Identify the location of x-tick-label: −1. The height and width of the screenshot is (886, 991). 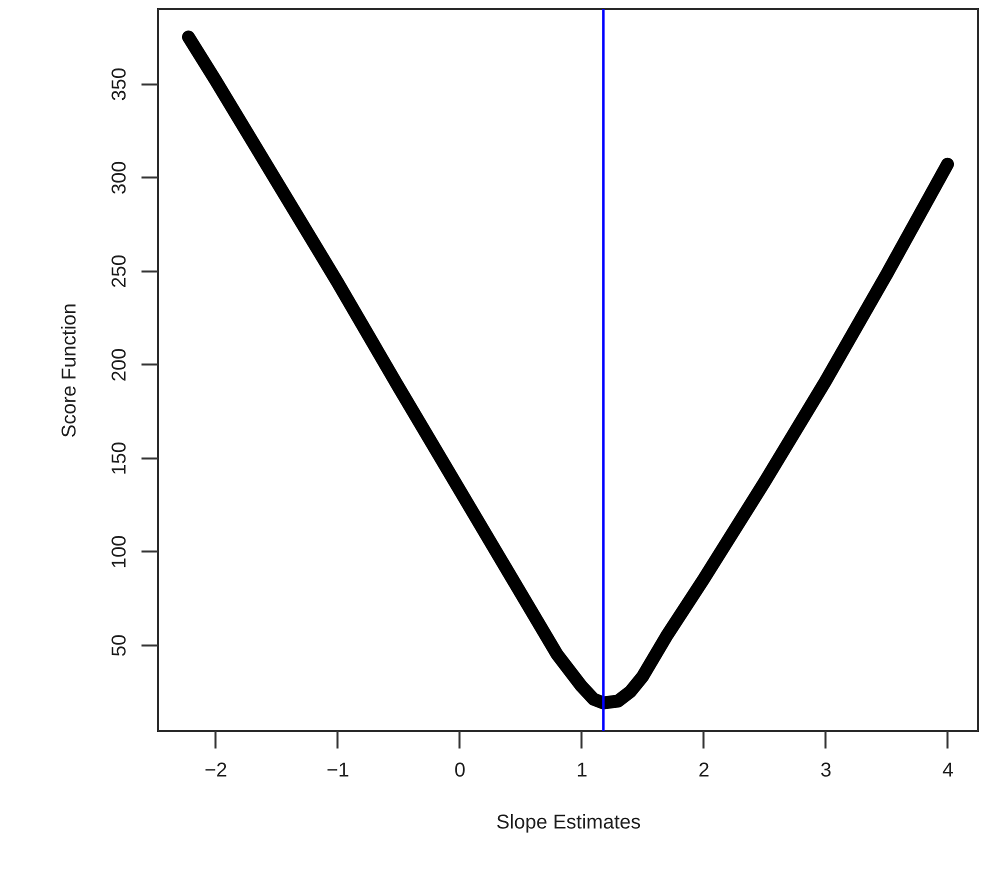
(338, 771).